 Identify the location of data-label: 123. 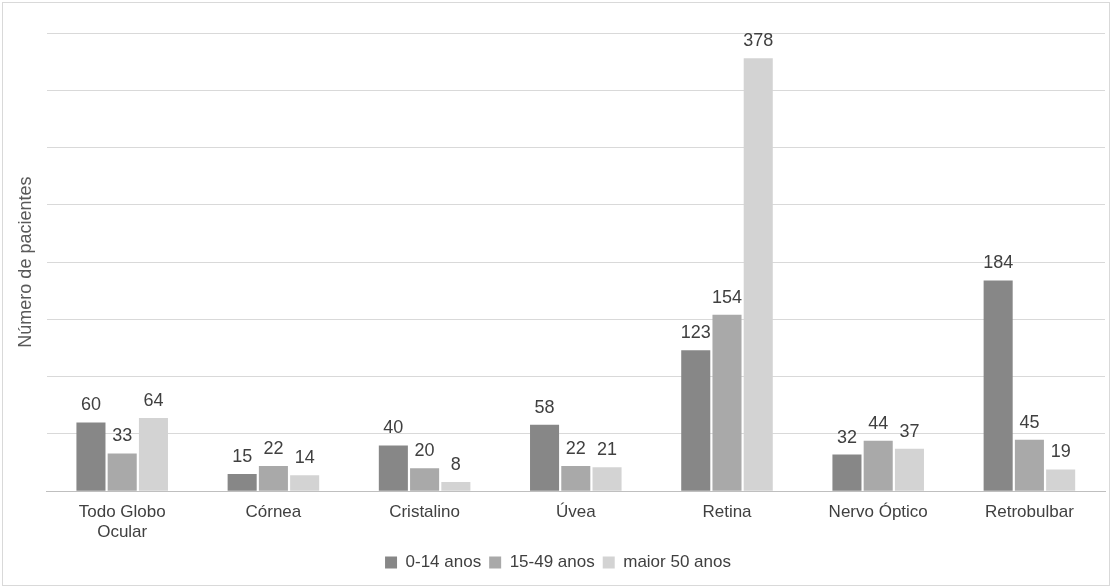
(695, 332).